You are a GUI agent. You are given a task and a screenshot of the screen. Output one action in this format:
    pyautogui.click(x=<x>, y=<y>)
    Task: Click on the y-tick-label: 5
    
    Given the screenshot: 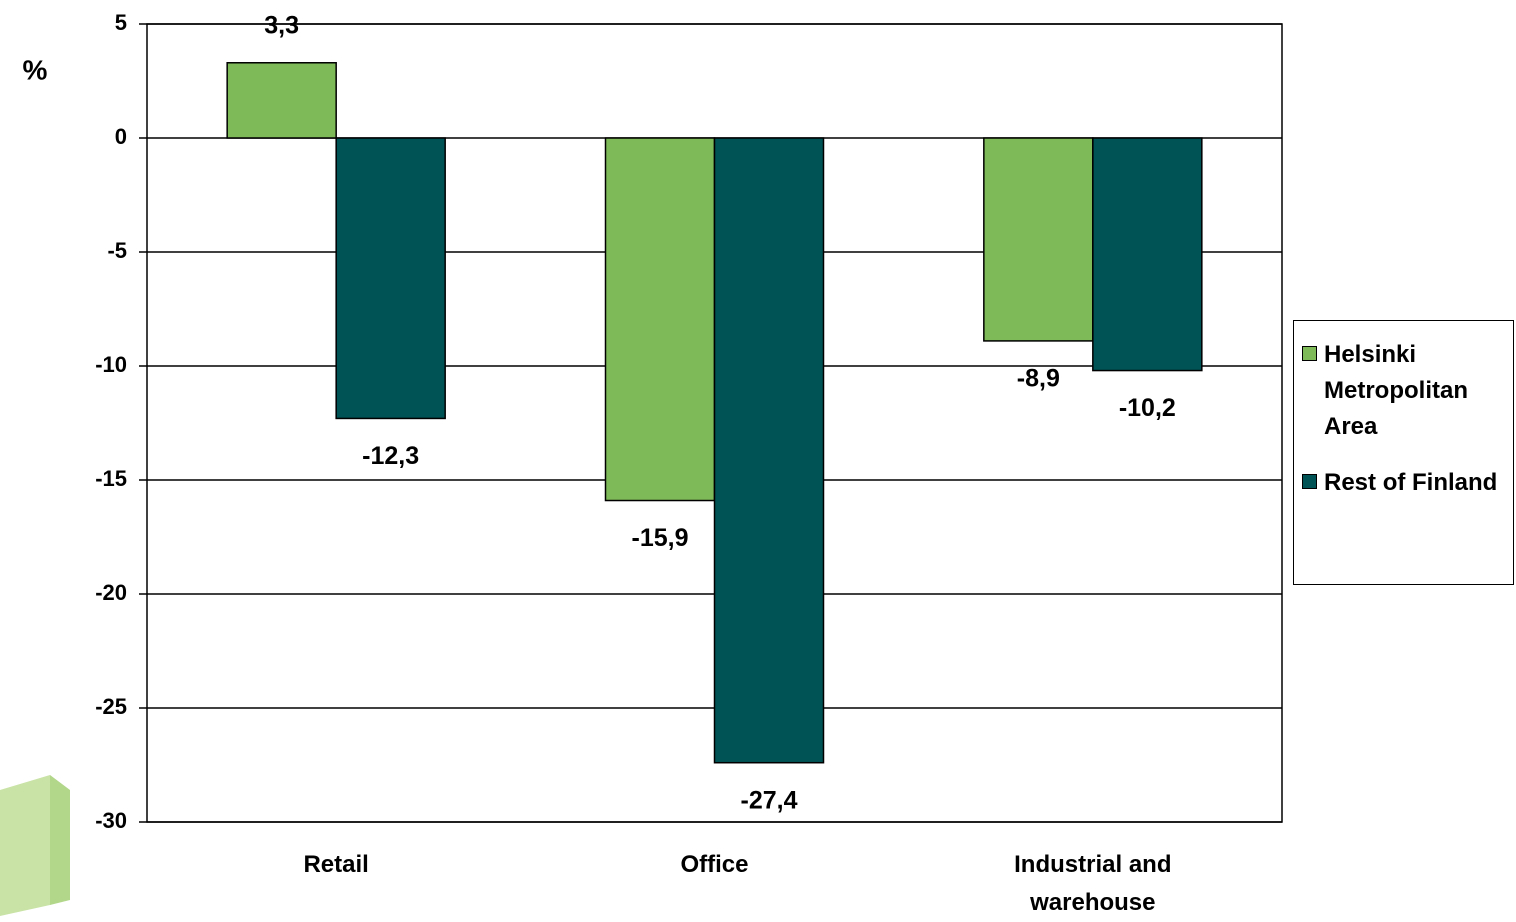 What is the action you would take?
    pyautogui.click(x=121, y=22)
    